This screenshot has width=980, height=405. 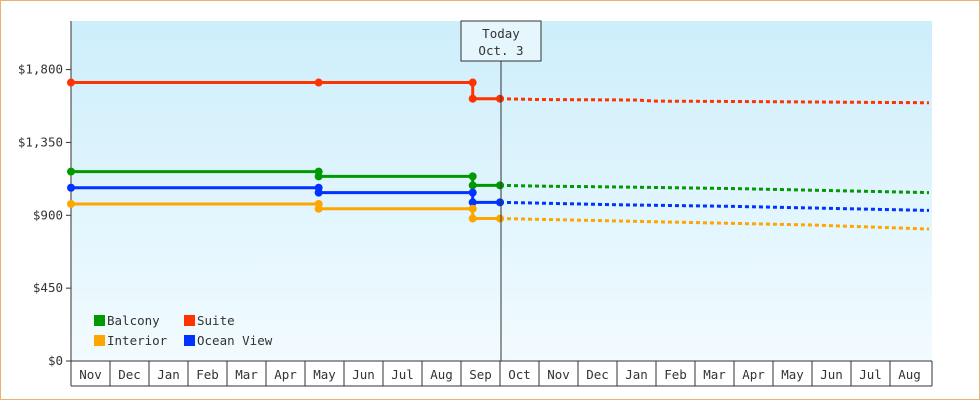 I want to click on y-tick-label: $1,800, so click(x=40, y=69).